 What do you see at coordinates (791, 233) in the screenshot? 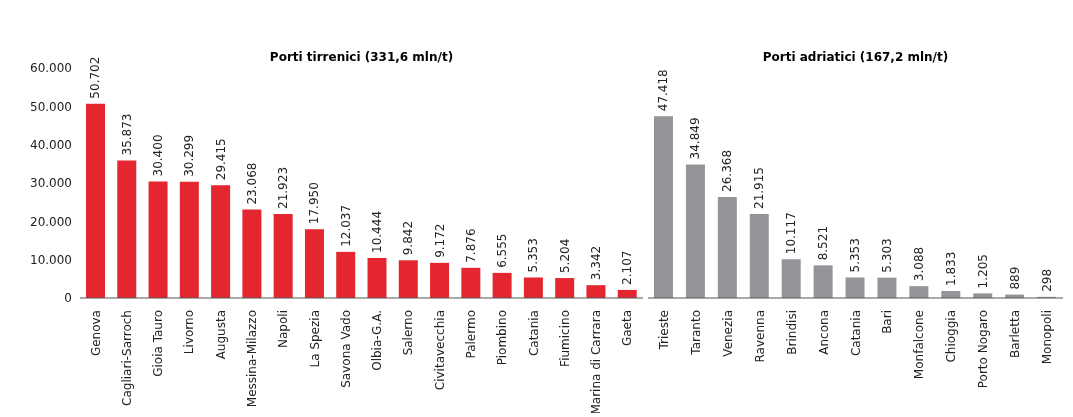
I see `data-label: 10.117` at bounding box center [791, 233].